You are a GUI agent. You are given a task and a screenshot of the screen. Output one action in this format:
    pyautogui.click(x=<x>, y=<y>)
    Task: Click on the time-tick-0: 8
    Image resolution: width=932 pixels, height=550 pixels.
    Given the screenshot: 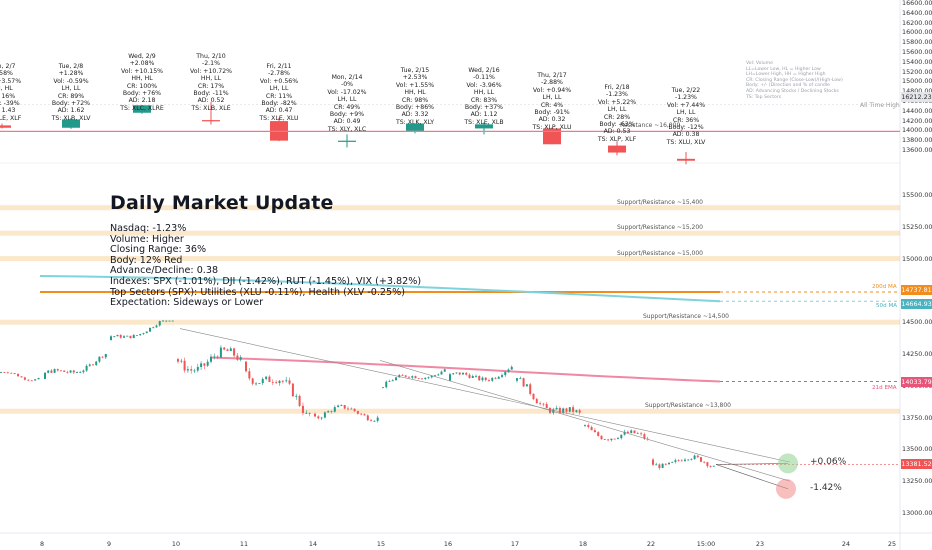 What is the action you would take?
    pyautogui.click(x=42, y=544)
    